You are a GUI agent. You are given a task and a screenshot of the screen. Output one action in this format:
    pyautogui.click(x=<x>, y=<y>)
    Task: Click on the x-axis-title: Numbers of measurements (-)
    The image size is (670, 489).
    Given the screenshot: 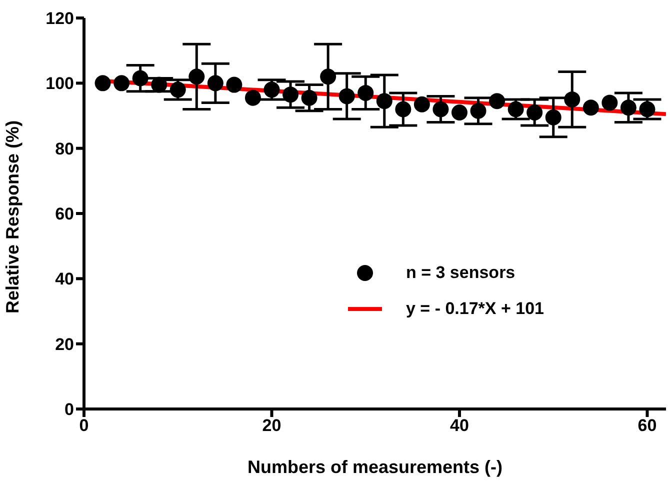 What is the action you would take?
    pyautogui.click(x=375, y=467)
    